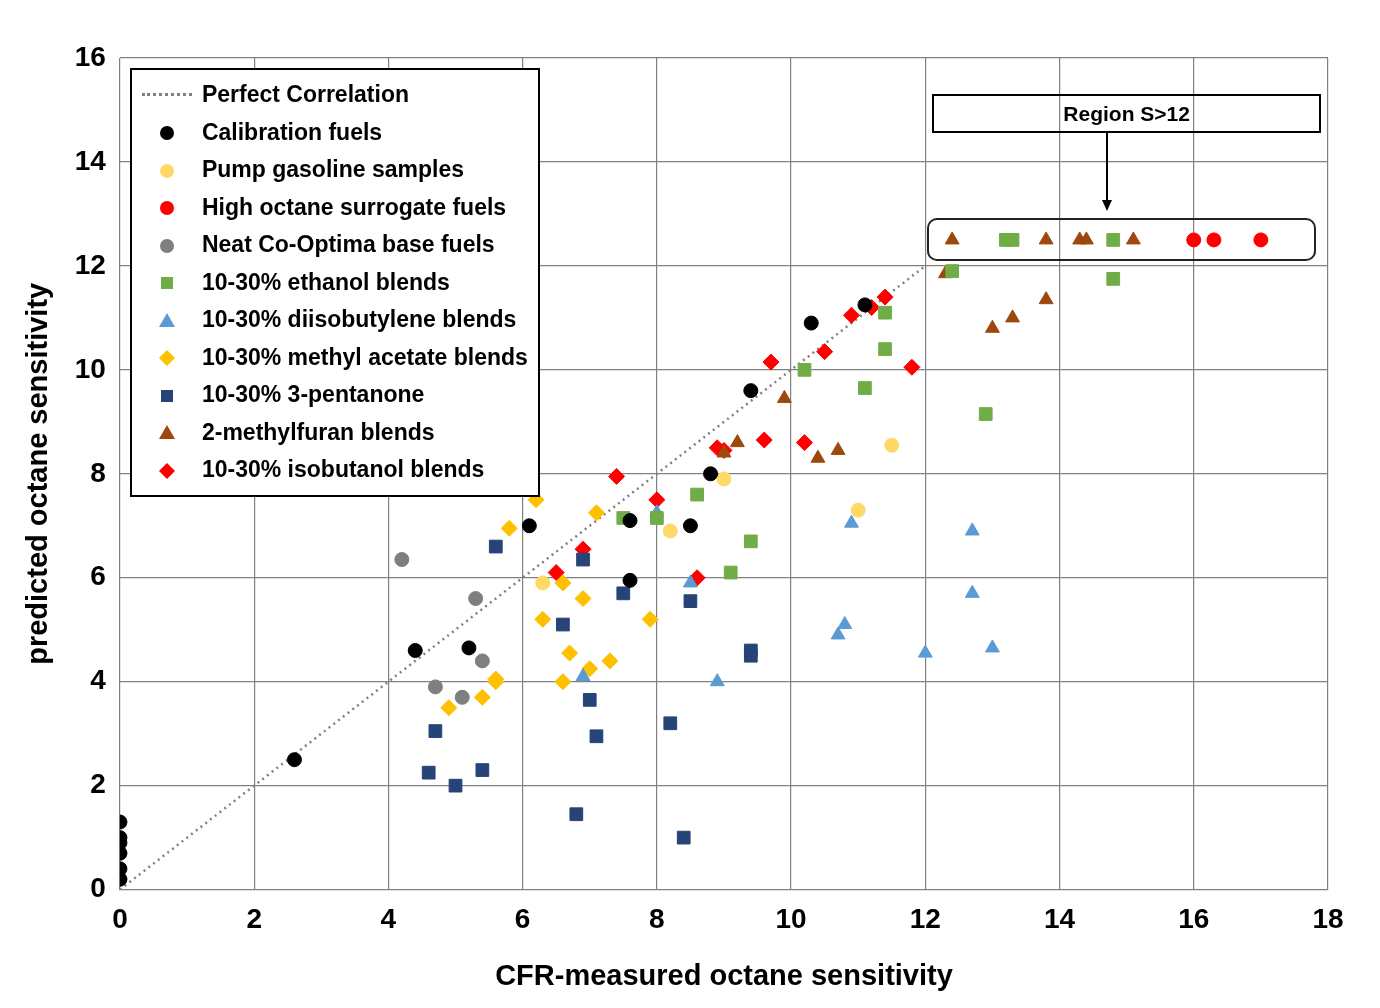 This screenshot has height=1008, width=1380. Describe the element at coordinates (90, 264) in the screenshot. I see `y-tick-label: 12` at that location.